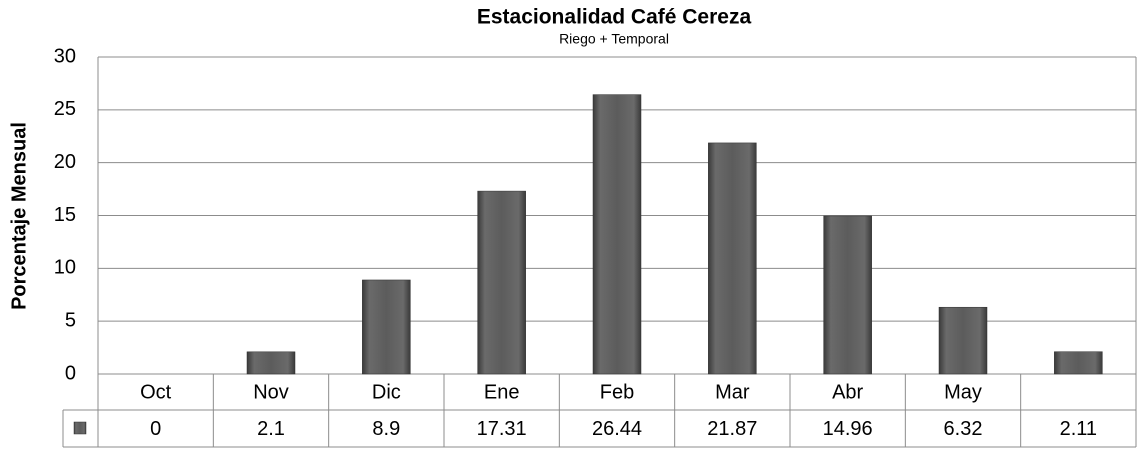 The height and width of the screenshot is (461, 1138). What do you see at coordinates (847, 392) in the screenshot?
I see `x-tick-label: Abr` at bounding box center [847, 392].